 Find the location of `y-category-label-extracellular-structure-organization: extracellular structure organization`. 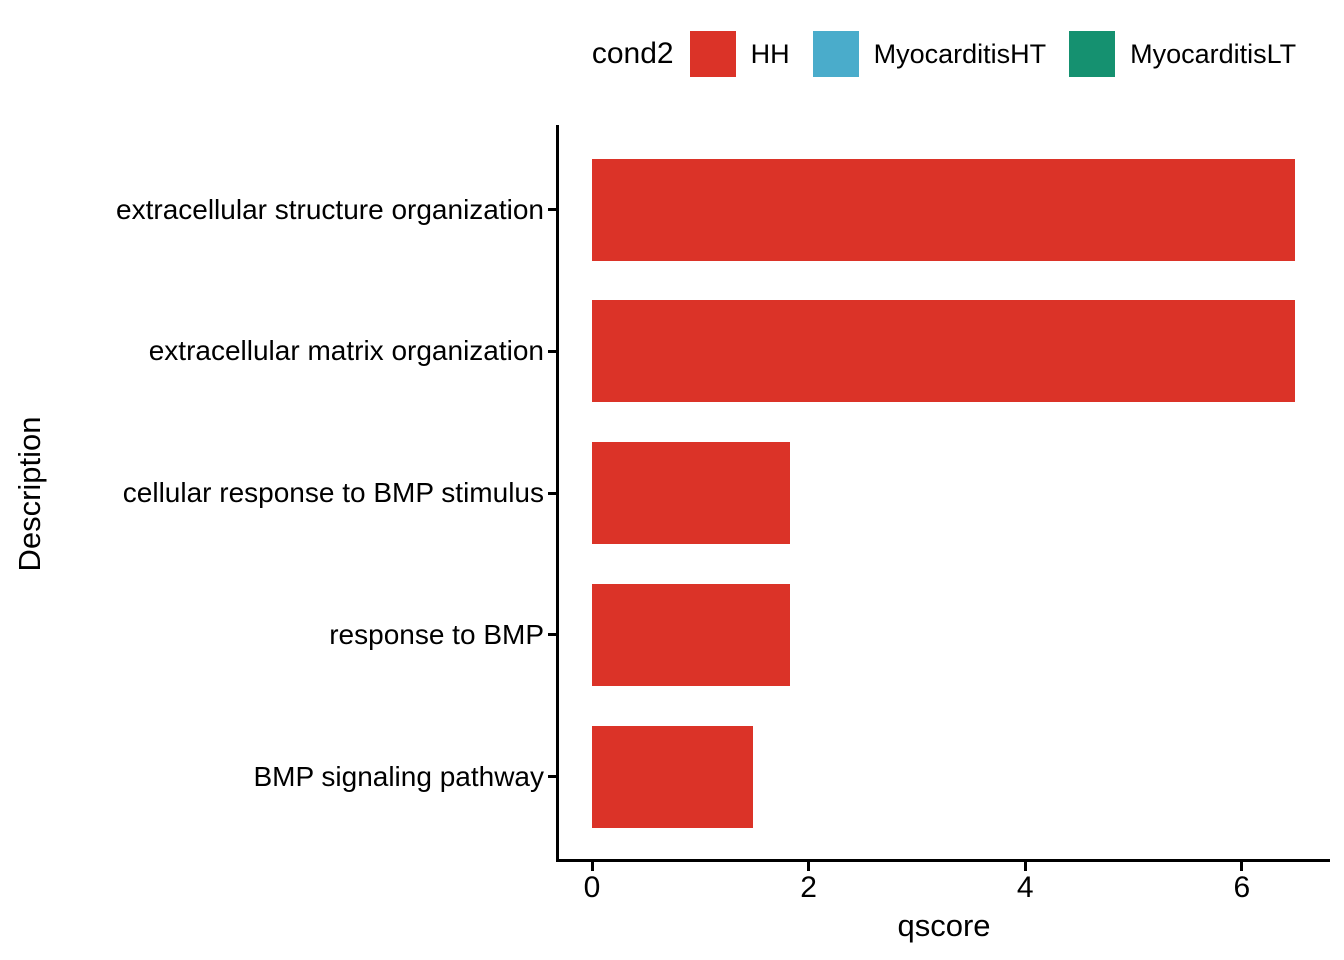

y-category-label-extracellular-structure-organization: extracellular structure organization is located at coordinates (330, 209).